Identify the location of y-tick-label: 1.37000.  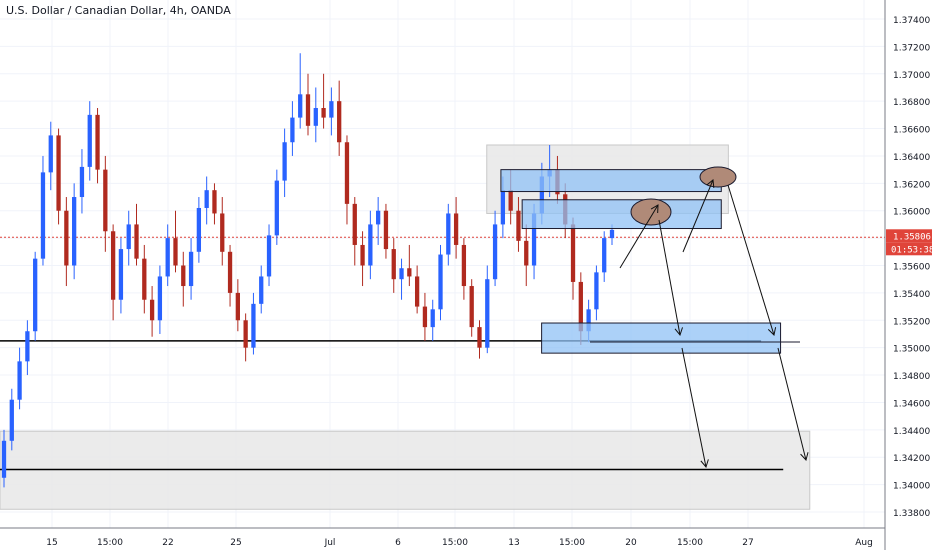
(911, 76).